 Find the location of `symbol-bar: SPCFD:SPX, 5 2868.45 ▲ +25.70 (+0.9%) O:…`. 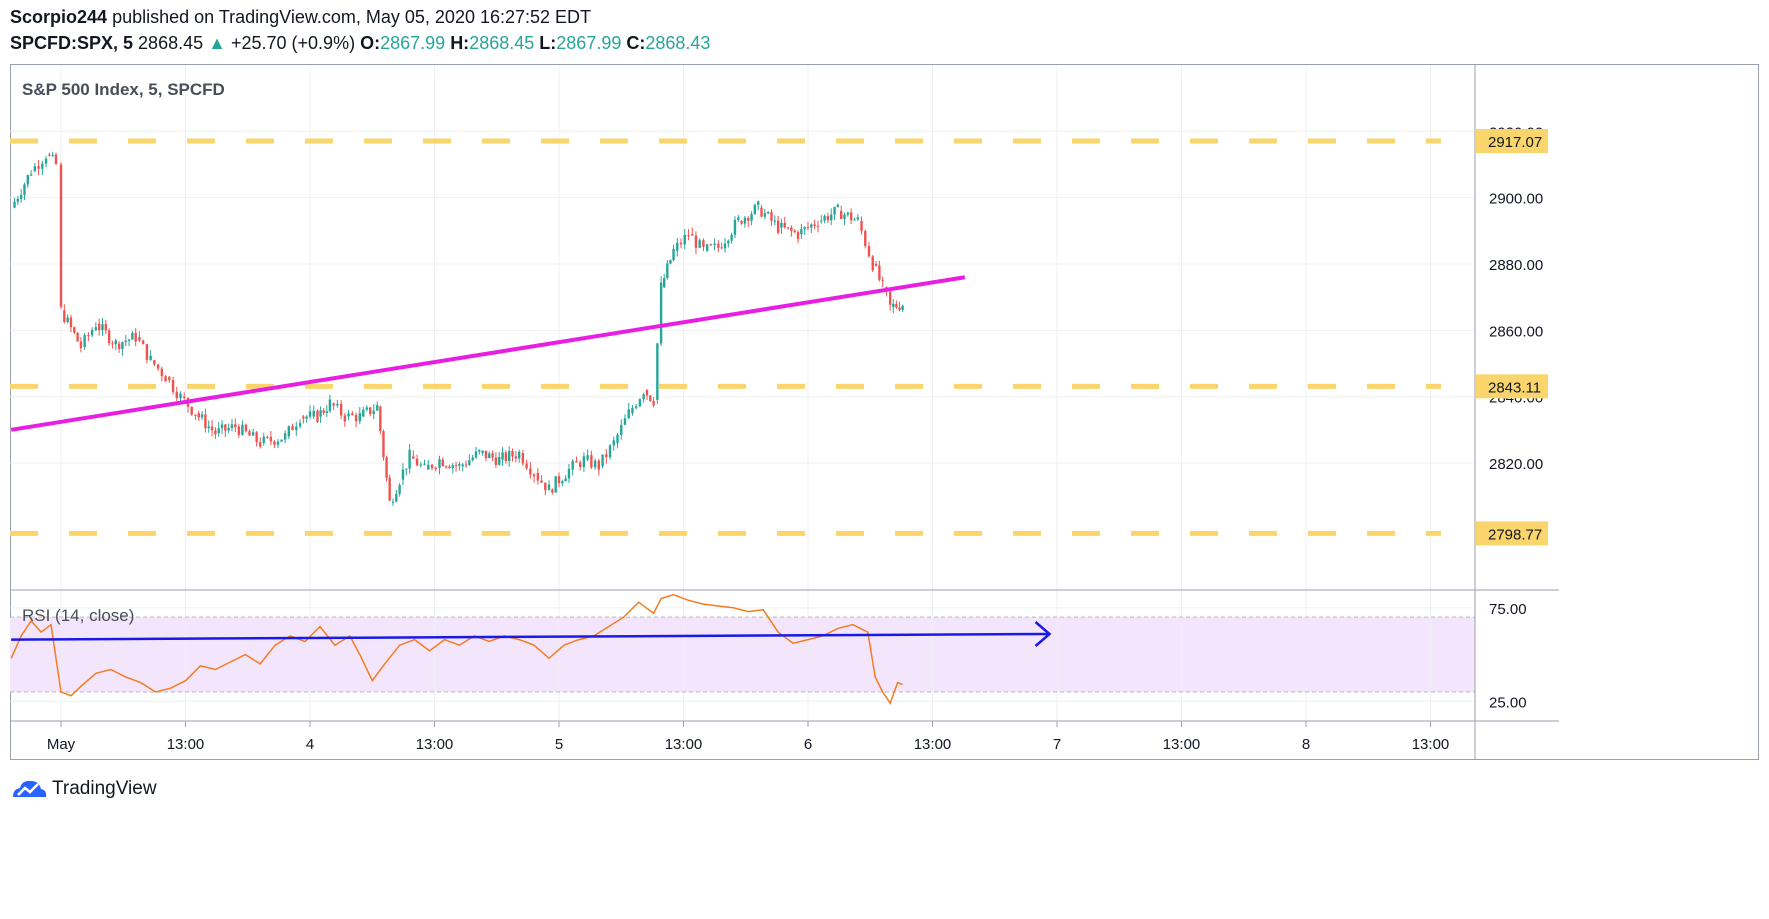

symbol-bar: SPCFD:SPX, 5 2868.45 ▲ +25.70 (+0.9%) O:… is located at coordinates (360, 43).